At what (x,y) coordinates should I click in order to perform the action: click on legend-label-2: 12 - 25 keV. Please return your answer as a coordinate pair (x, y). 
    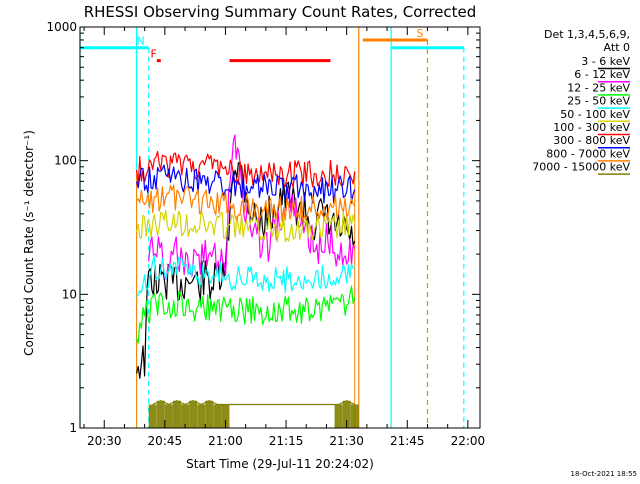
    Looking at the image, I should click on (598, 87).